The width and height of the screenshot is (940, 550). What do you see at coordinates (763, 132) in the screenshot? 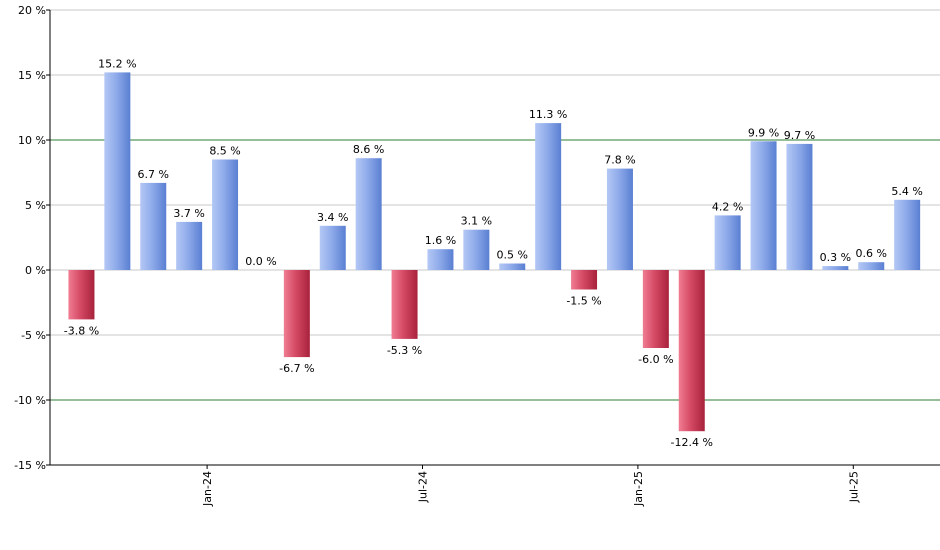
I see `bar-value-label: 9.9 %` at bounding box center [763, 132].